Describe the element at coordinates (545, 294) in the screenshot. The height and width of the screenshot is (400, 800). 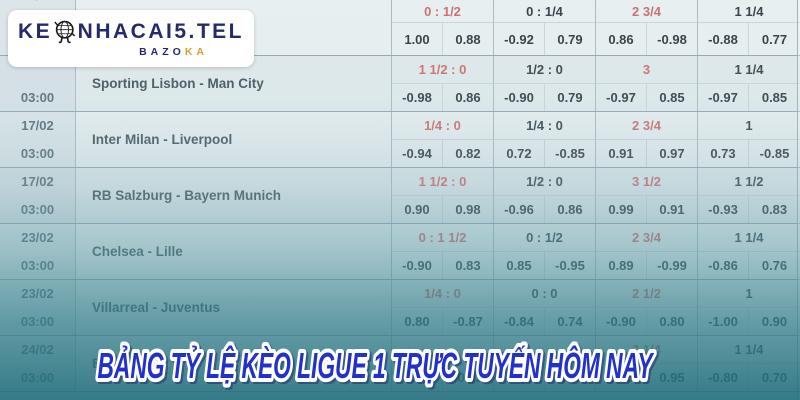
I see `handicap-cell: 0` at that location.